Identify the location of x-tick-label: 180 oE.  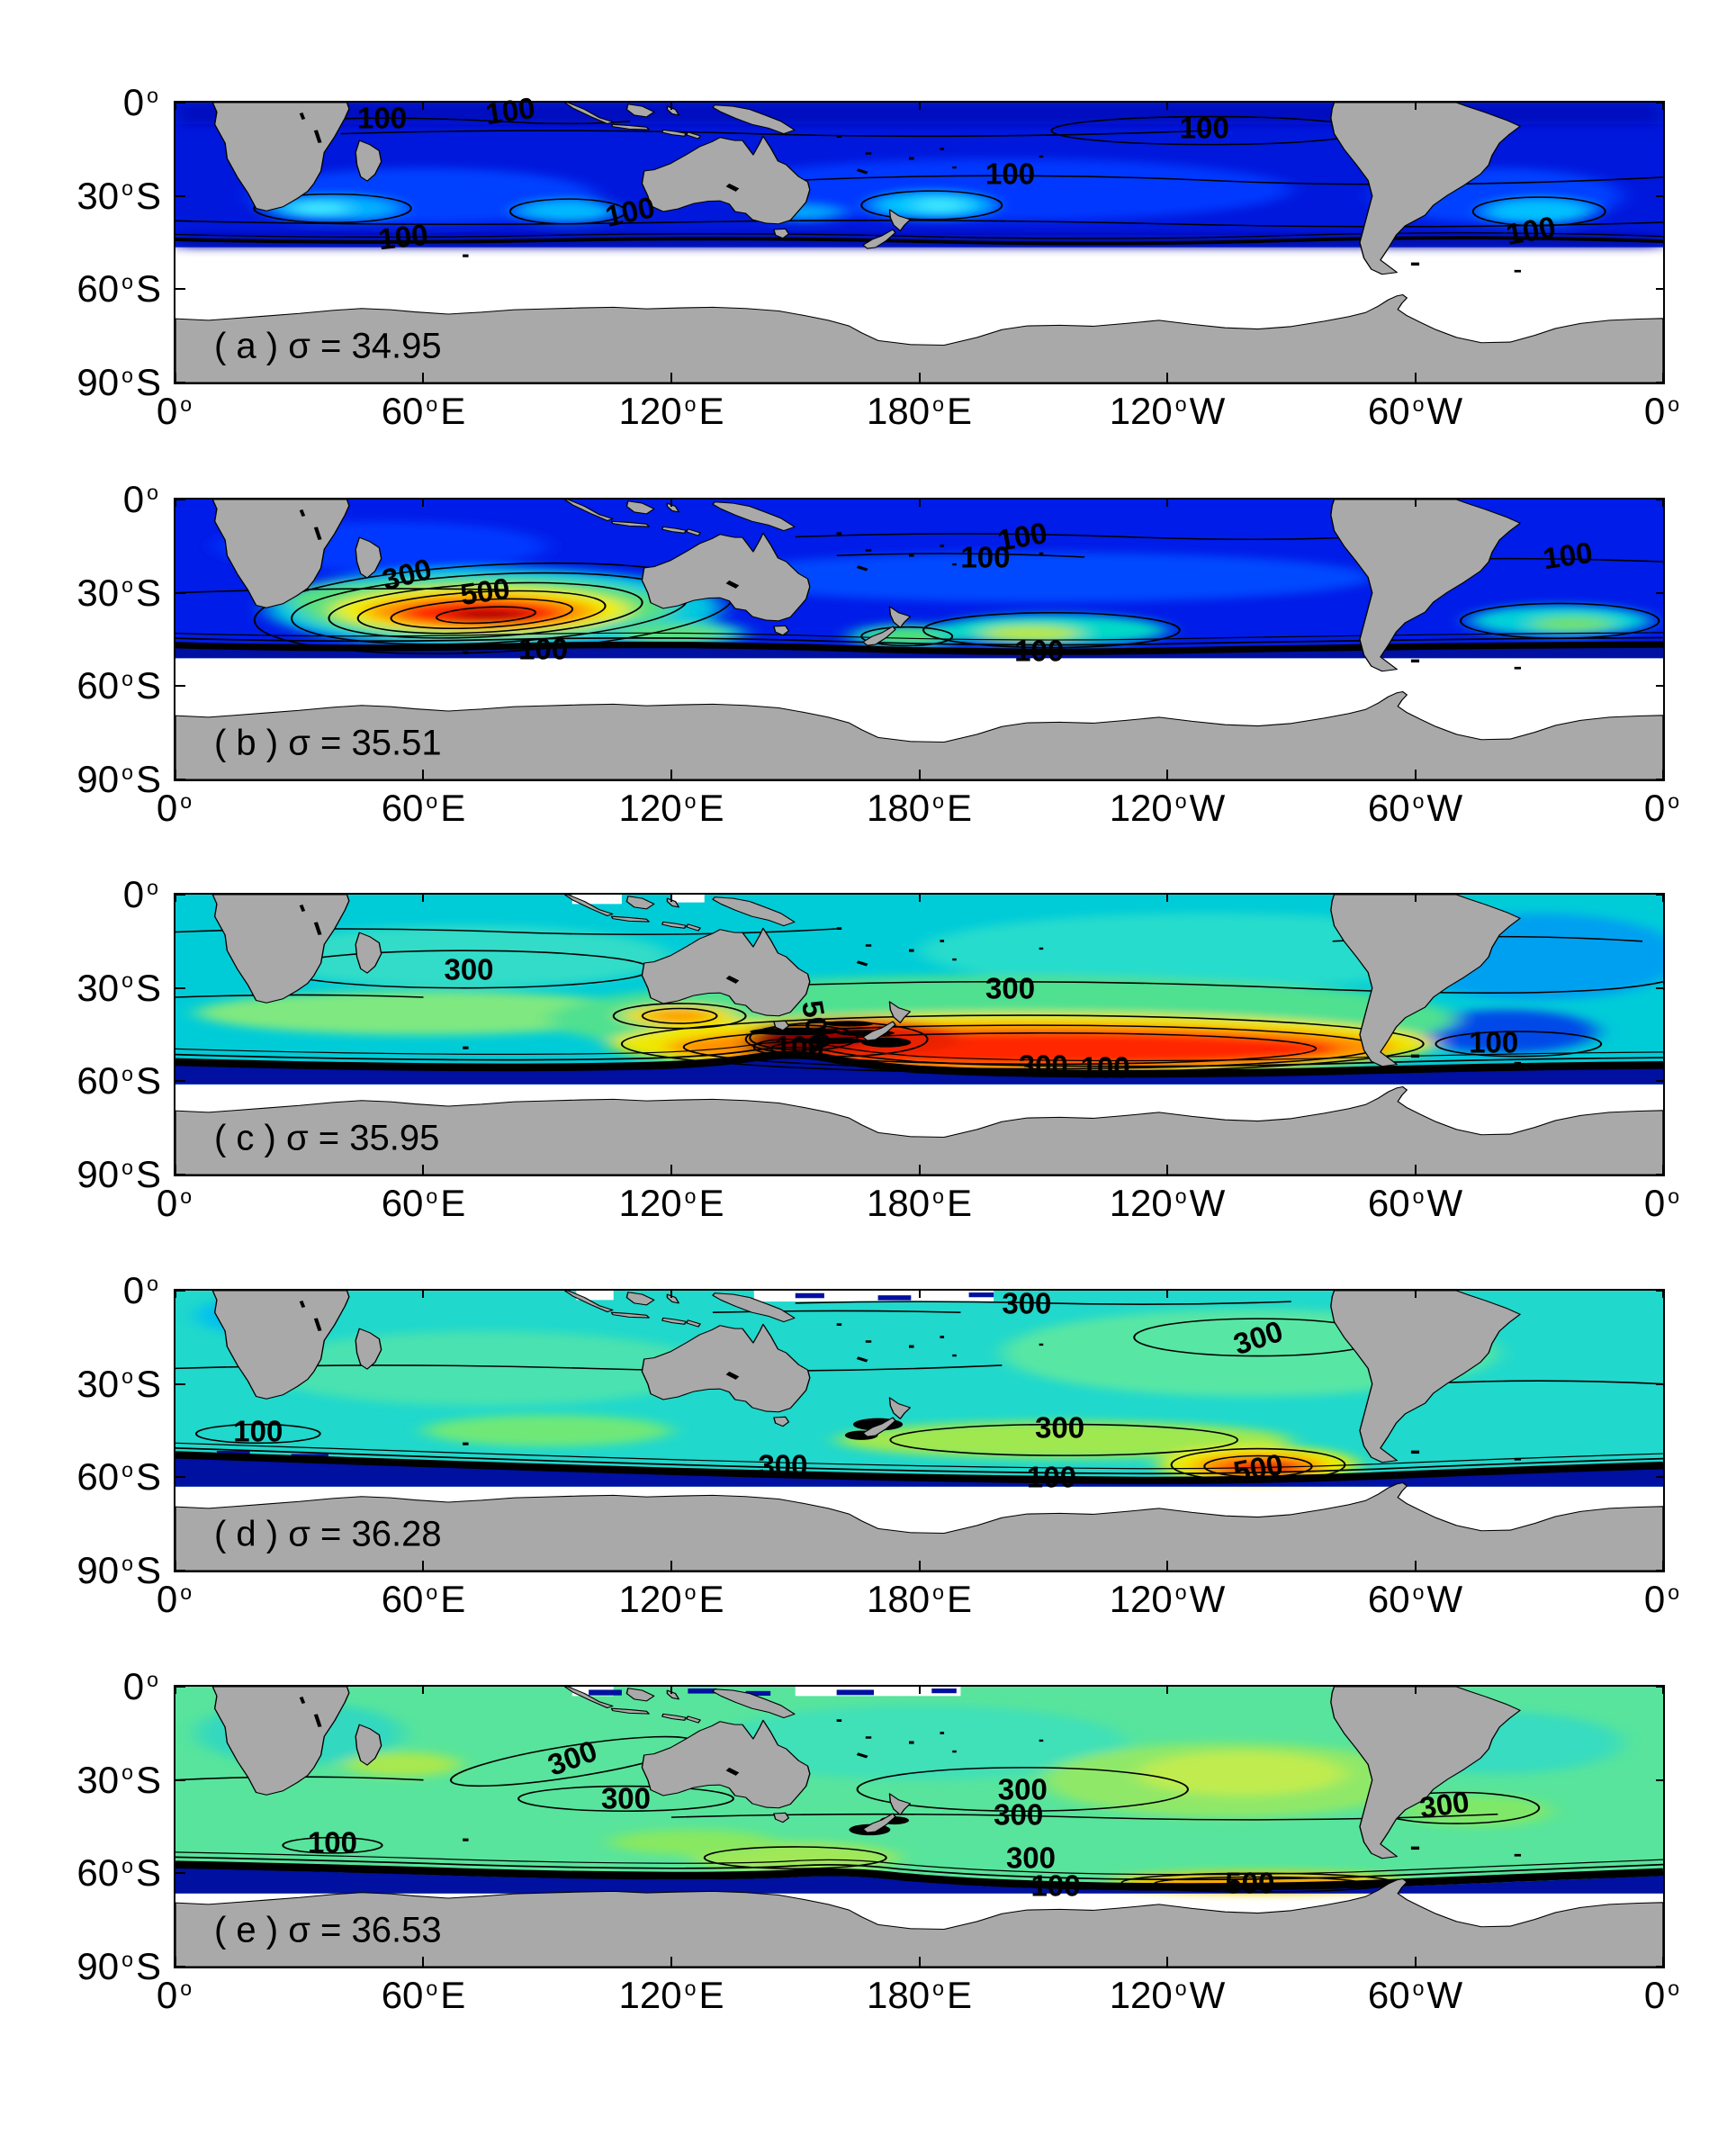
(919, 1995).